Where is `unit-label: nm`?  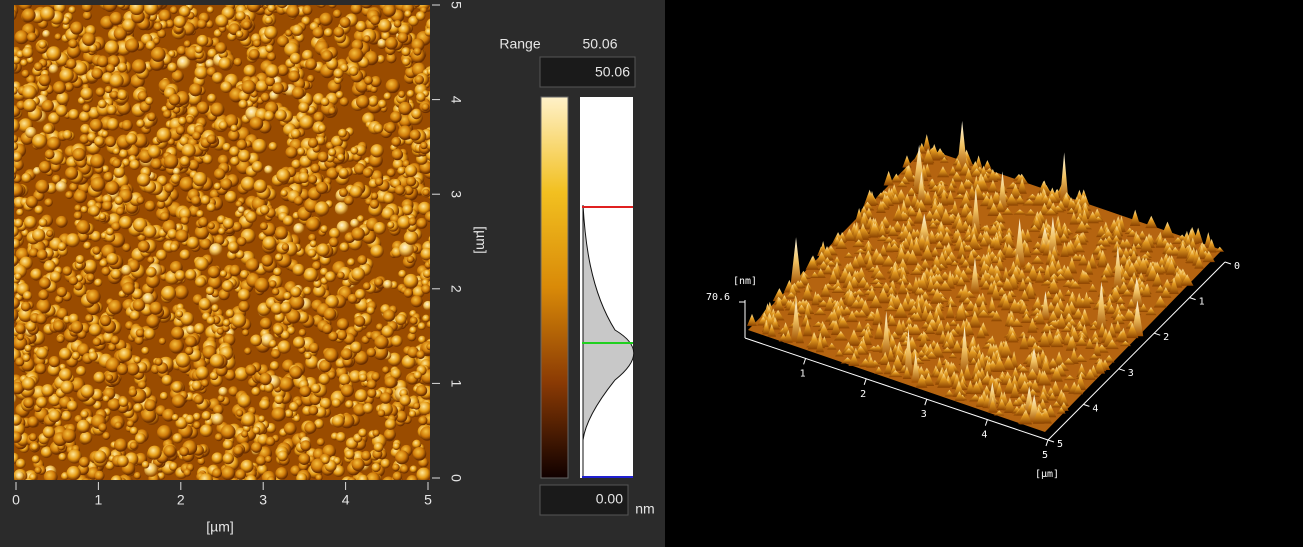
unit-label: nm is located at coordinates (644, 509).